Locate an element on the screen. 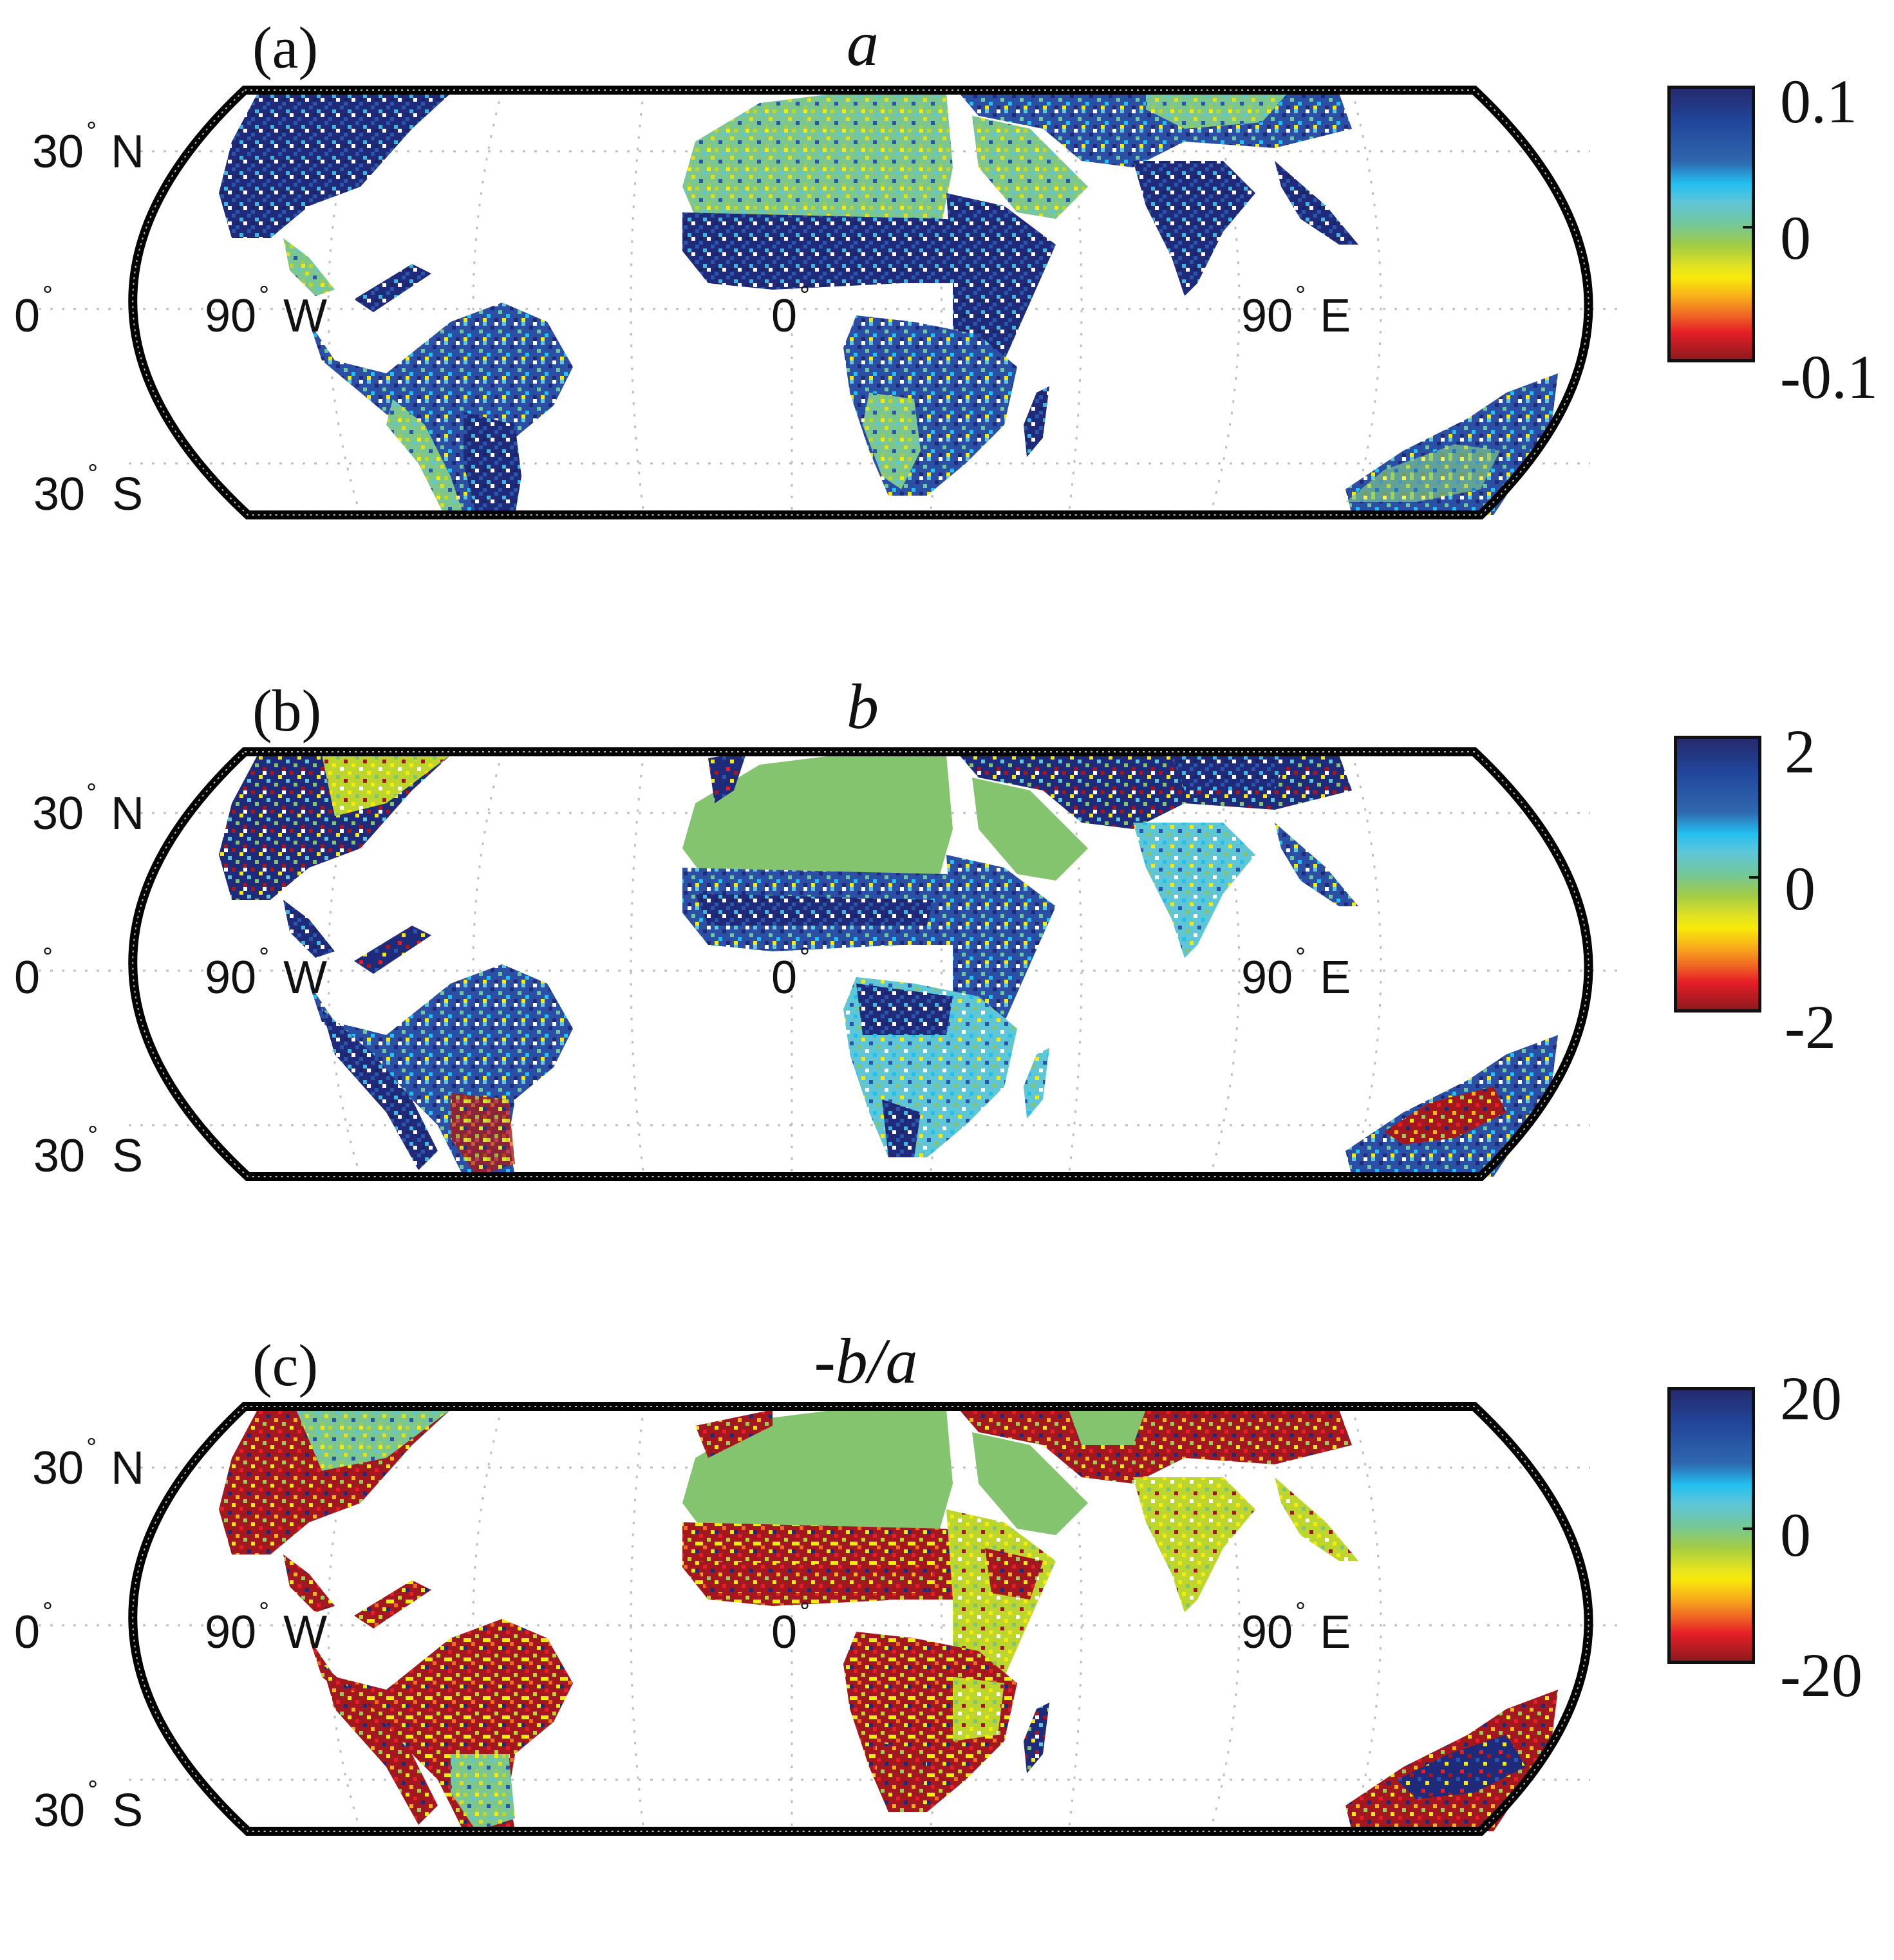 This screenshot has width=1894, height=1960. region-north-america is located at coordinates (335, 165).